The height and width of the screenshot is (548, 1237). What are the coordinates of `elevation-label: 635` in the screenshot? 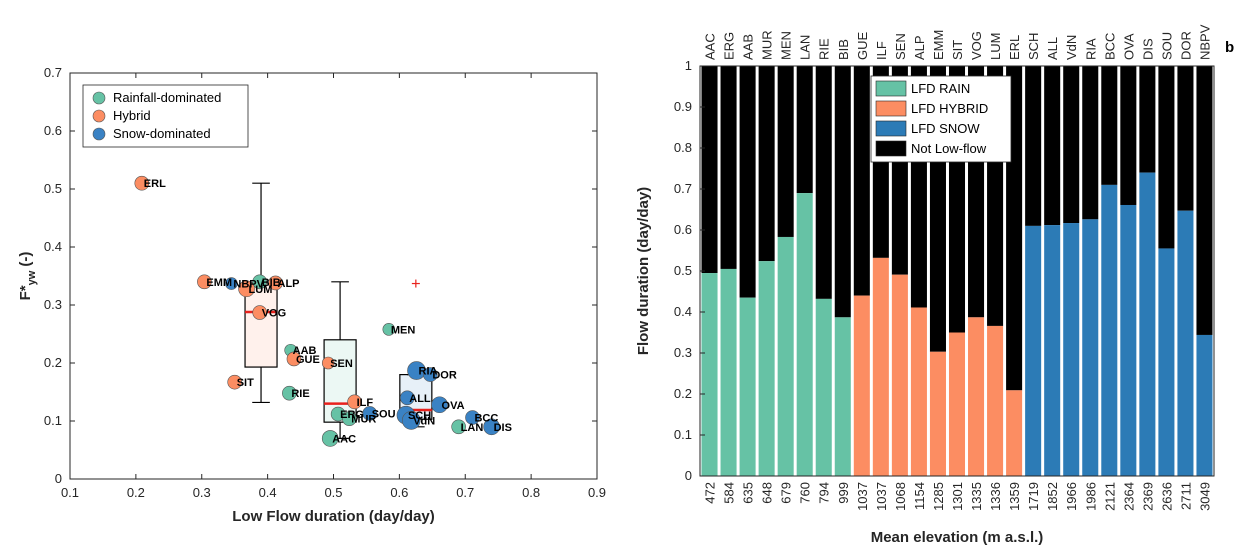 It's located at (748, 493).